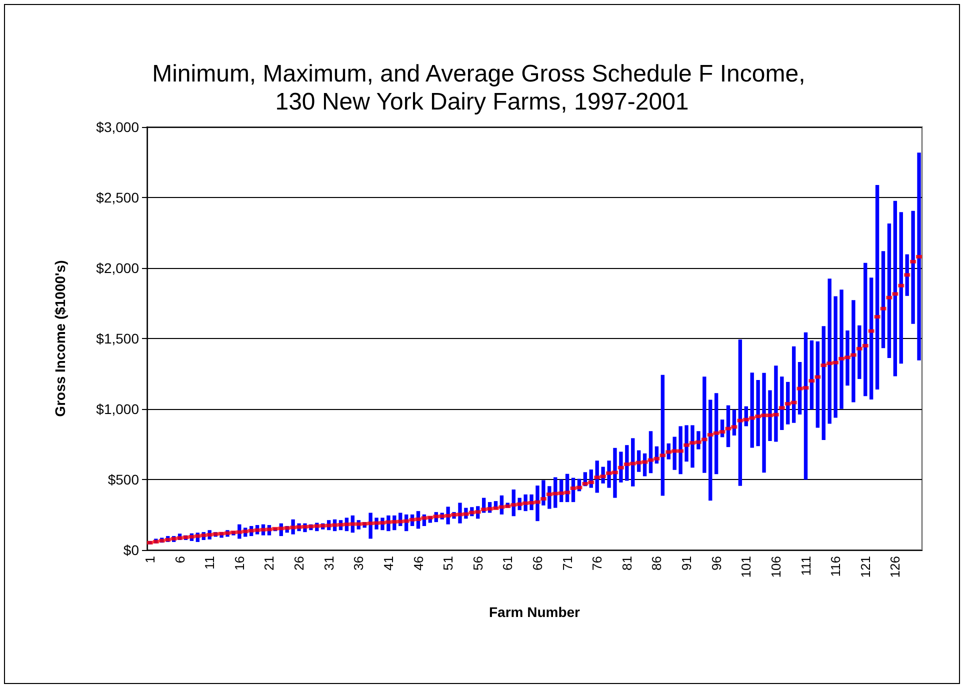  Describe the element at coordinates (508, 563) in the screenshot. I see `x-tick-label: 61` at that location.